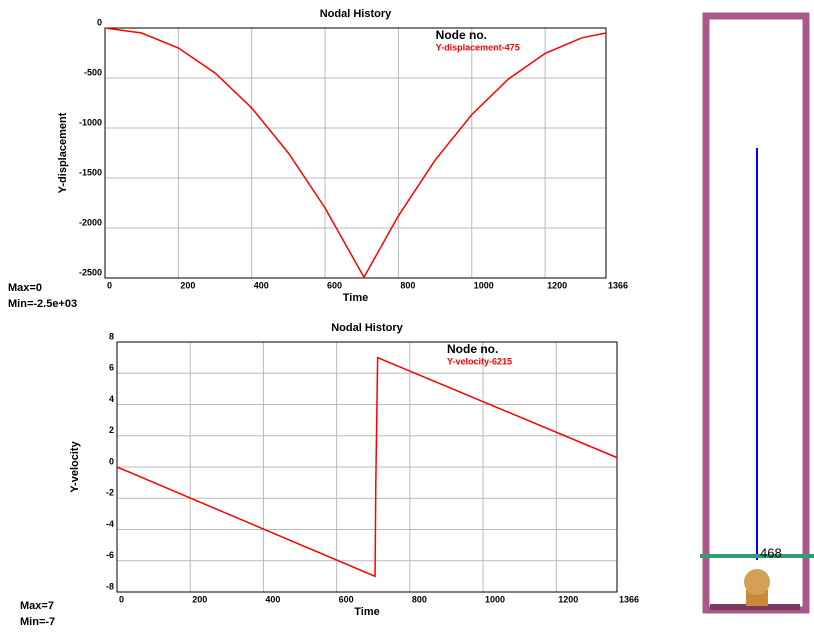  I want to click on y-tick-label: -2500, so click(90, 272).